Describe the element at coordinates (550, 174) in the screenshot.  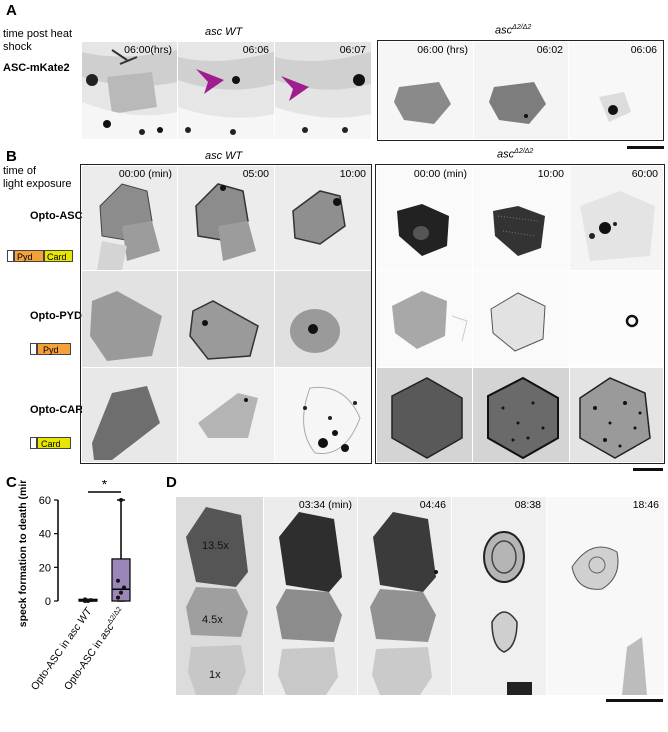
I see `time-b-mut-2: 10:00` at that location.